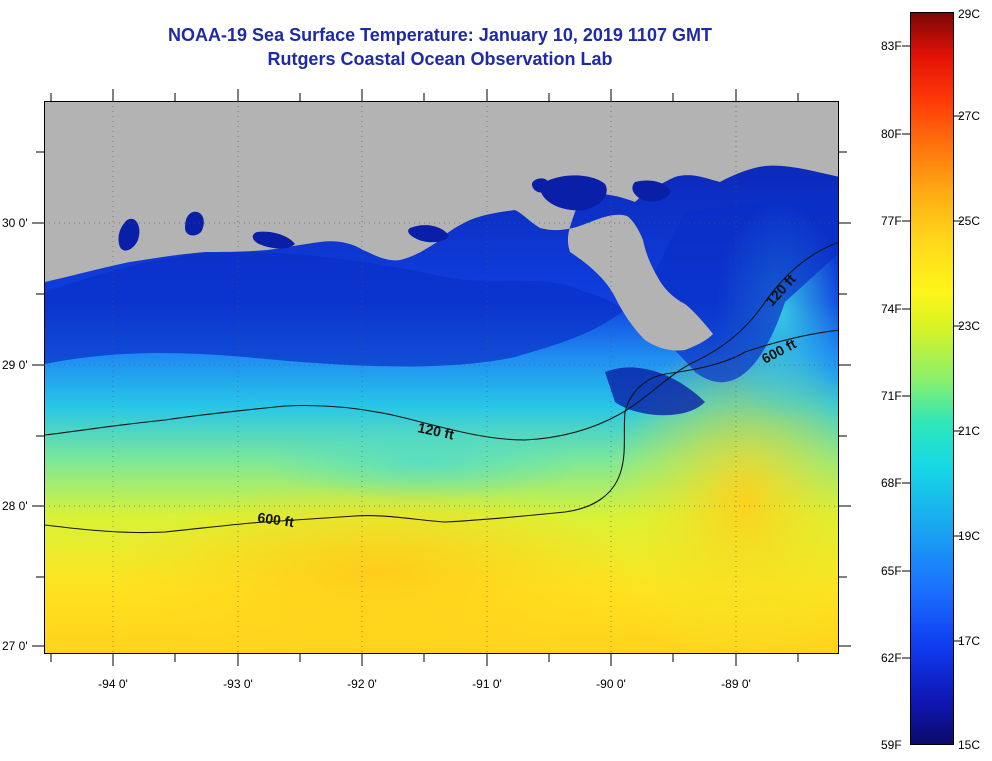 The height and width of the screenshot is (761, 992). What do you see at coordinates (15, 223) in the screenshot?
I see `lat-label-30: 30 0'` at bounding box center [15, 223].